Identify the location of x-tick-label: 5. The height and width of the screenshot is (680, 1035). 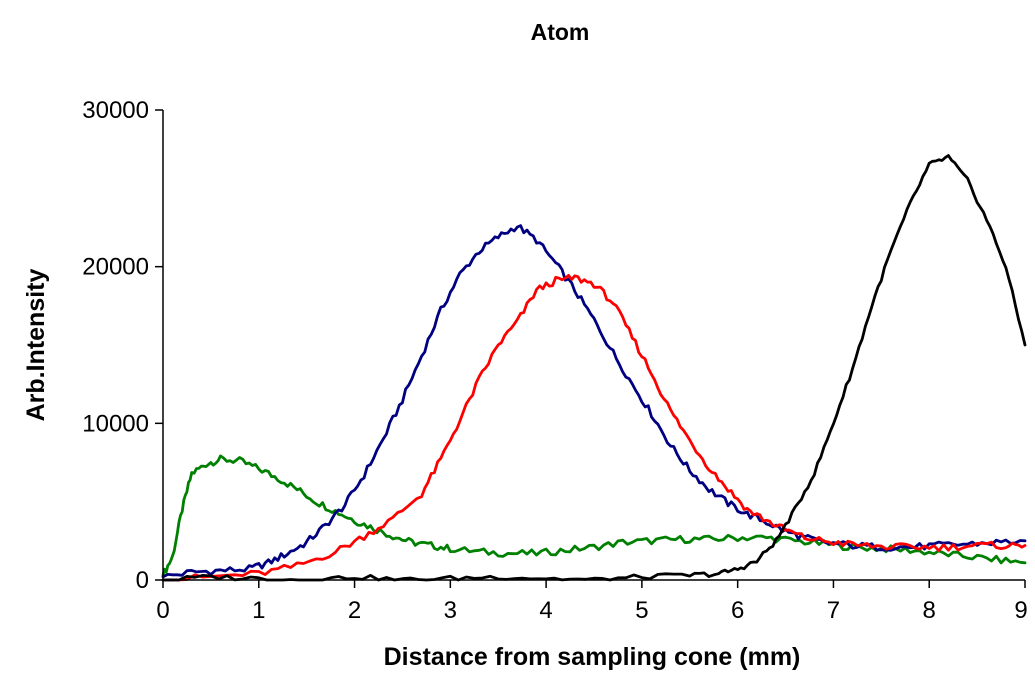
(641, 610).